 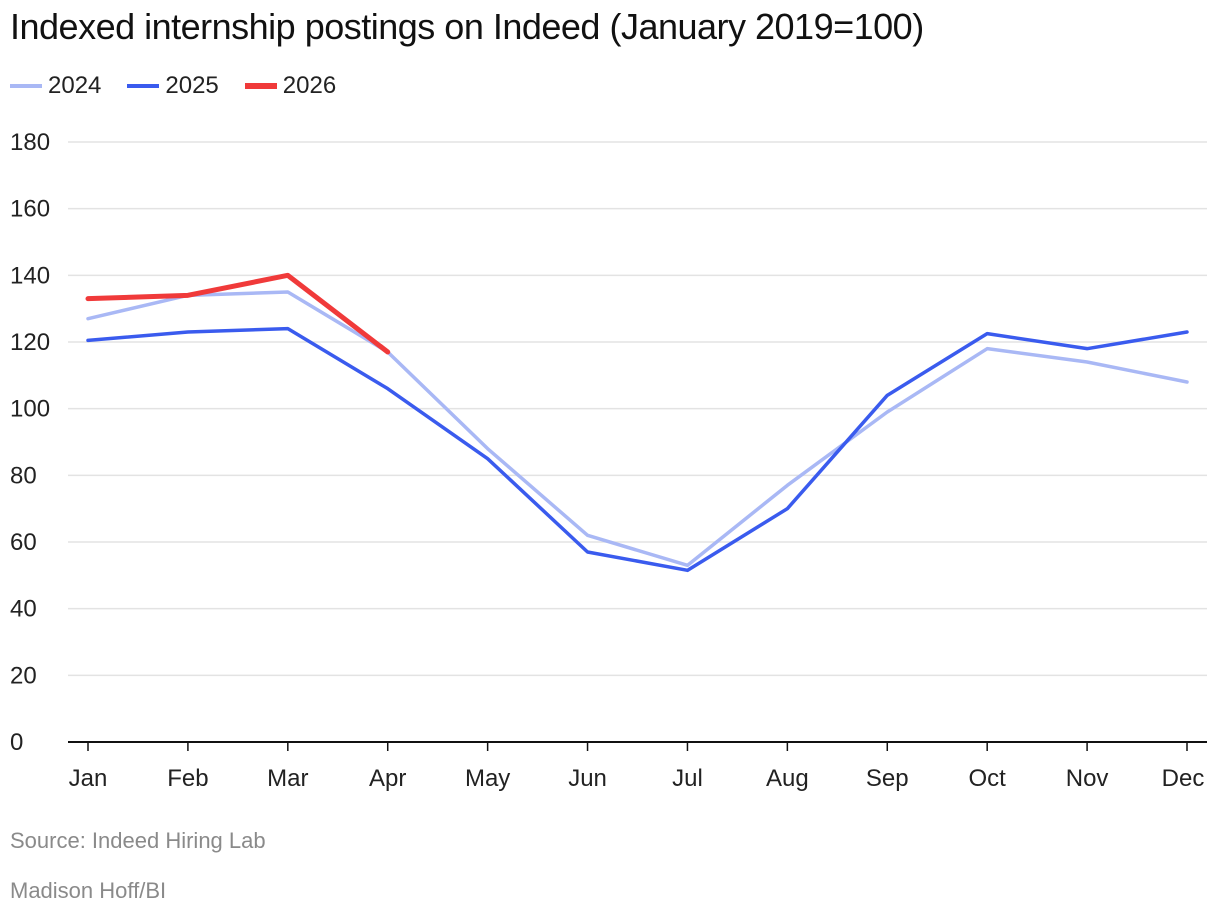 I want to click on y-tick-label-140: 140, so click(x=30, y=275).